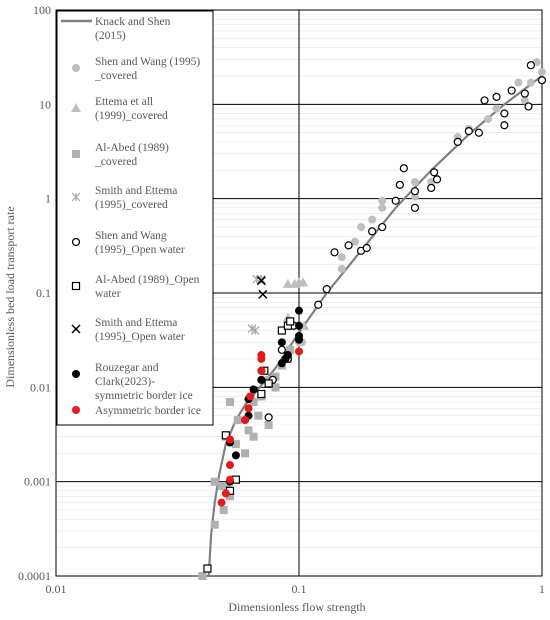  What do you see at coordinates (131, 205) in the screenshot?
I see `legend-label: (1995)_covered` at bounding box center [131, 205].